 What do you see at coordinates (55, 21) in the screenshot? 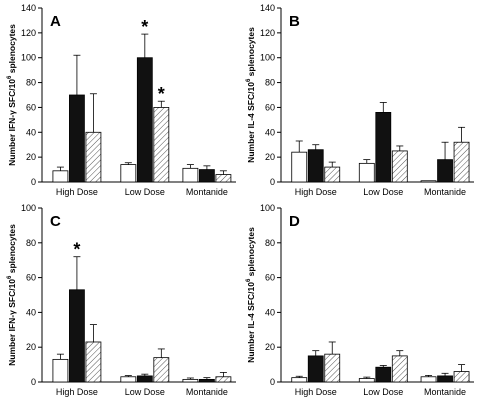
I see `panel-letter: A` at bounding box center [55, 21].